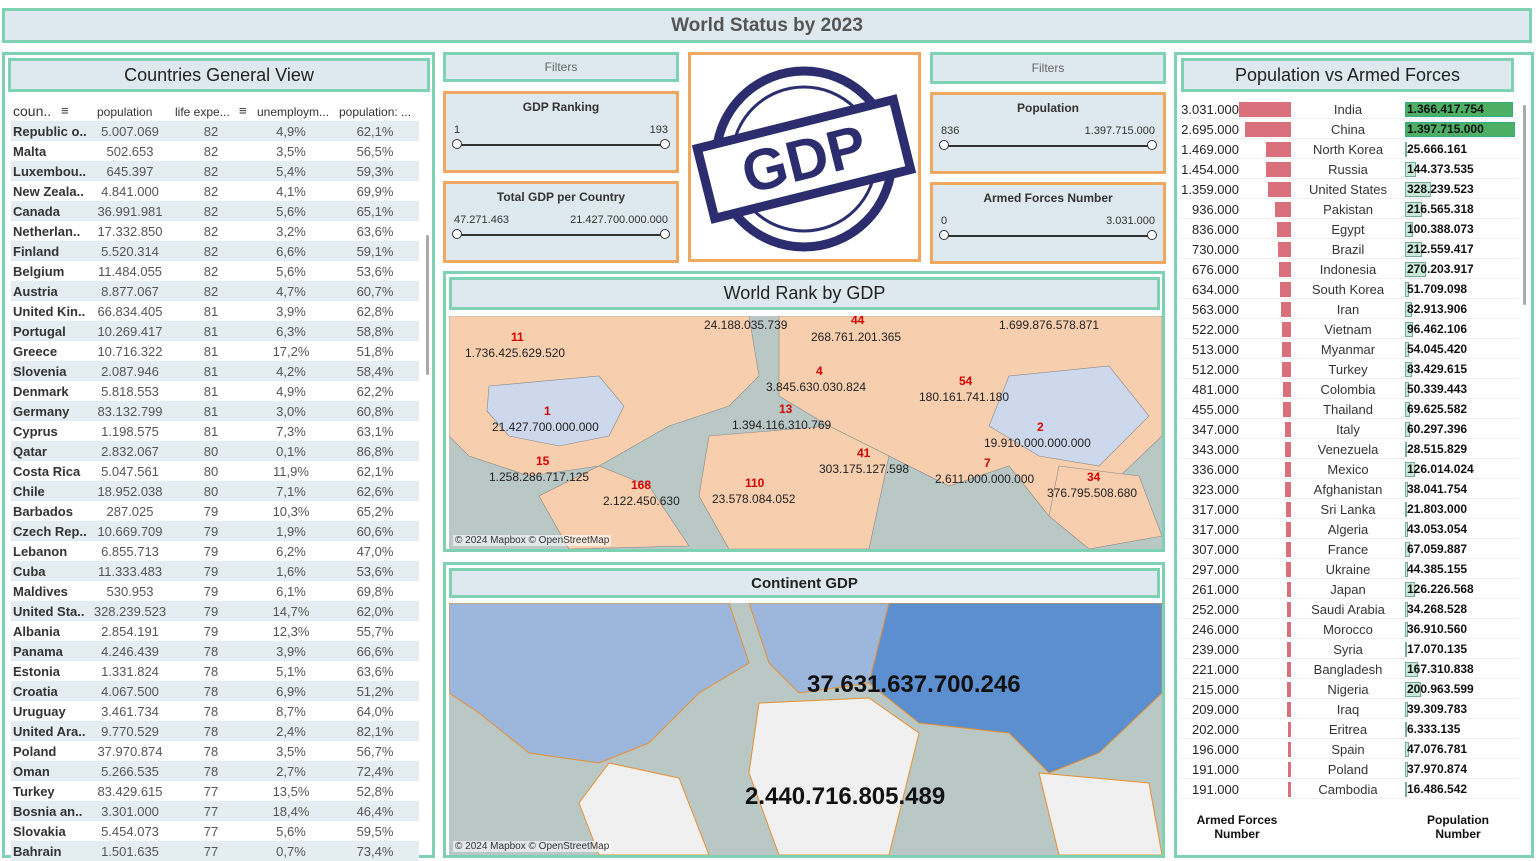  What do you see at coordinates (1349, 489) in the screenshot?
I see `chart-row: 323.000 Afghanistan 38.041.754` at bounding box center [1349, 489].